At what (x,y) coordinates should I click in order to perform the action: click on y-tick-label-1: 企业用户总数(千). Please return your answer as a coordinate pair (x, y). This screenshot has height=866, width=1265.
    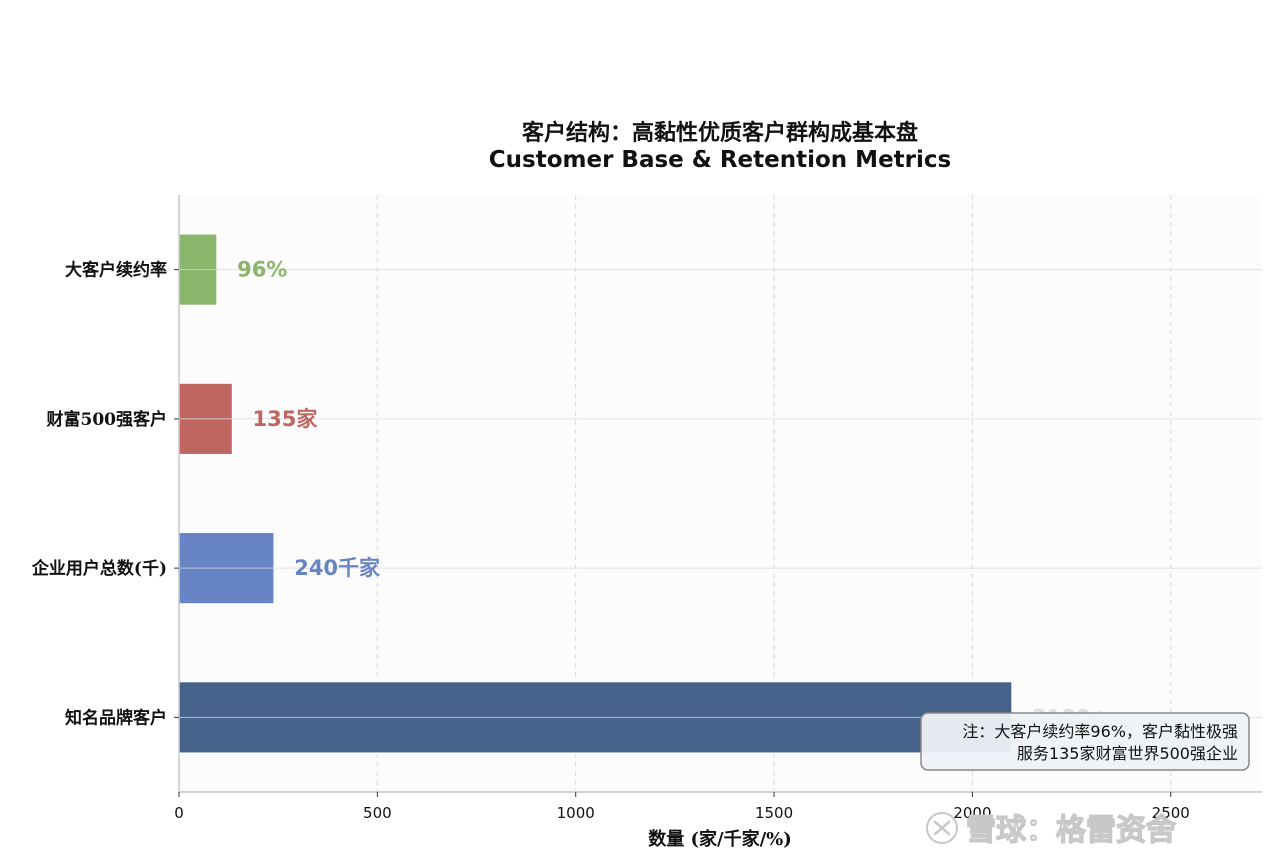
    Looking at the image, I should click on (99, 568).